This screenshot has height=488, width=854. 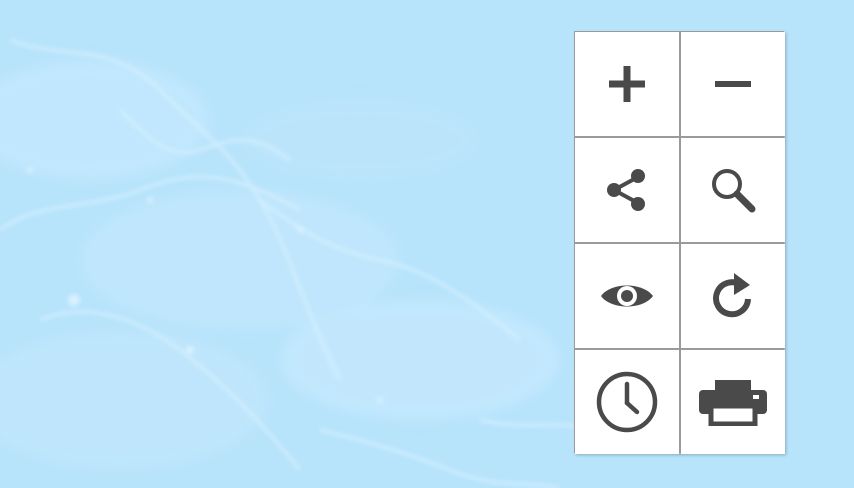 I want to click on clock-icon, so click(x=627, y=402).